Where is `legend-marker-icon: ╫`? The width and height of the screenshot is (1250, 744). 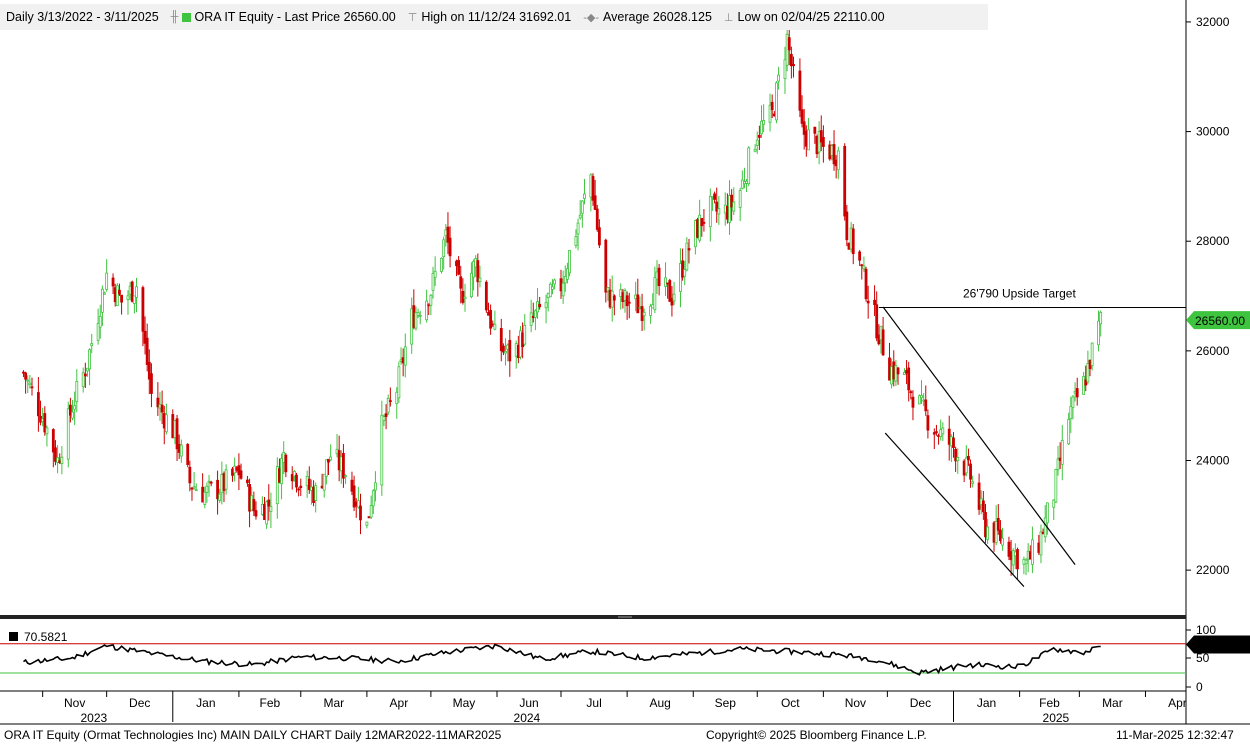 legend-marker-icon: ╫ is located at coordinates (174, 17).